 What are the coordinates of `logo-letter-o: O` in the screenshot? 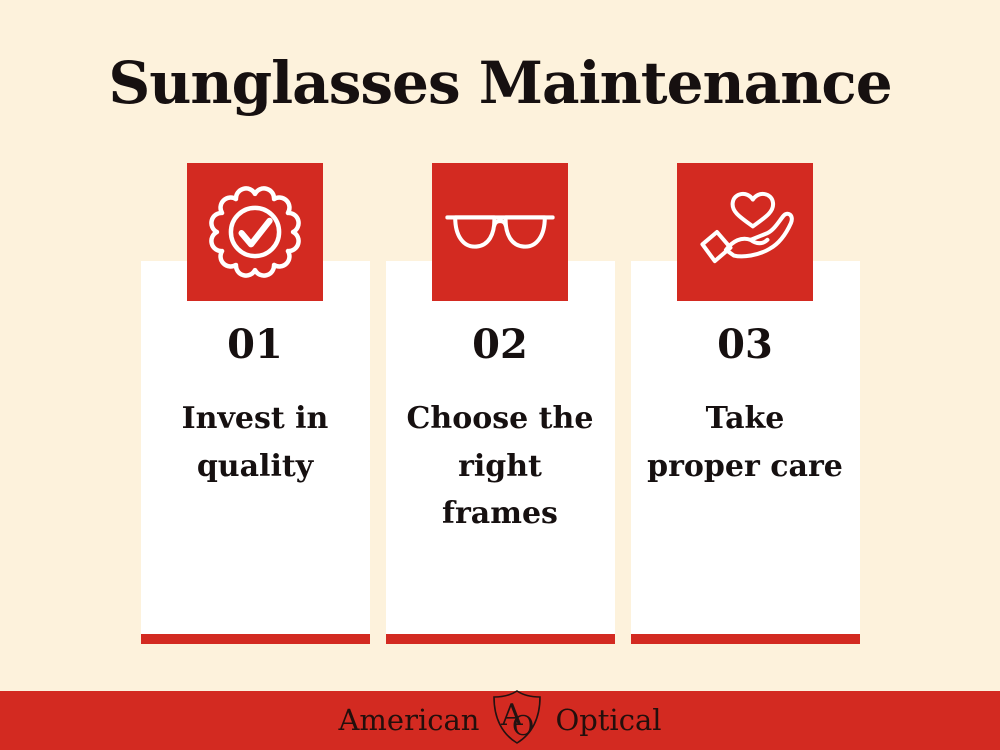 It's located at (523, 726).